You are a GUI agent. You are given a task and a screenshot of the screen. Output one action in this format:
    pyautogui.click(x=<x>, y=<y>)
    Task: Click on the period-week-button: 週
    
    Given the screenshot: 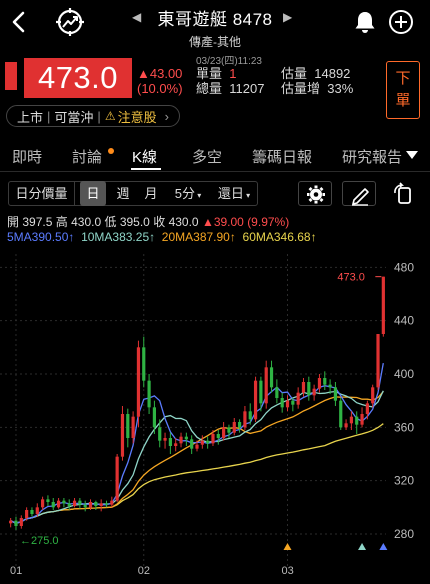 What is the action you would take?
    pyautogui.click(x=123, y=193)
    